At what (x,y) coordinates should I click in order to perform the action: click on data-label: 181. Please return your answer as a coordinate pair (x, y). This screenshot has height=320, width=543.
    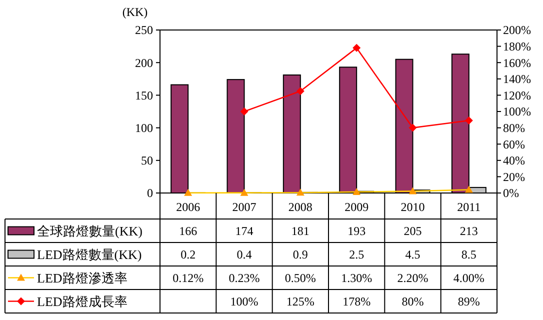
    Looking at the image, I should click on (300, 231).